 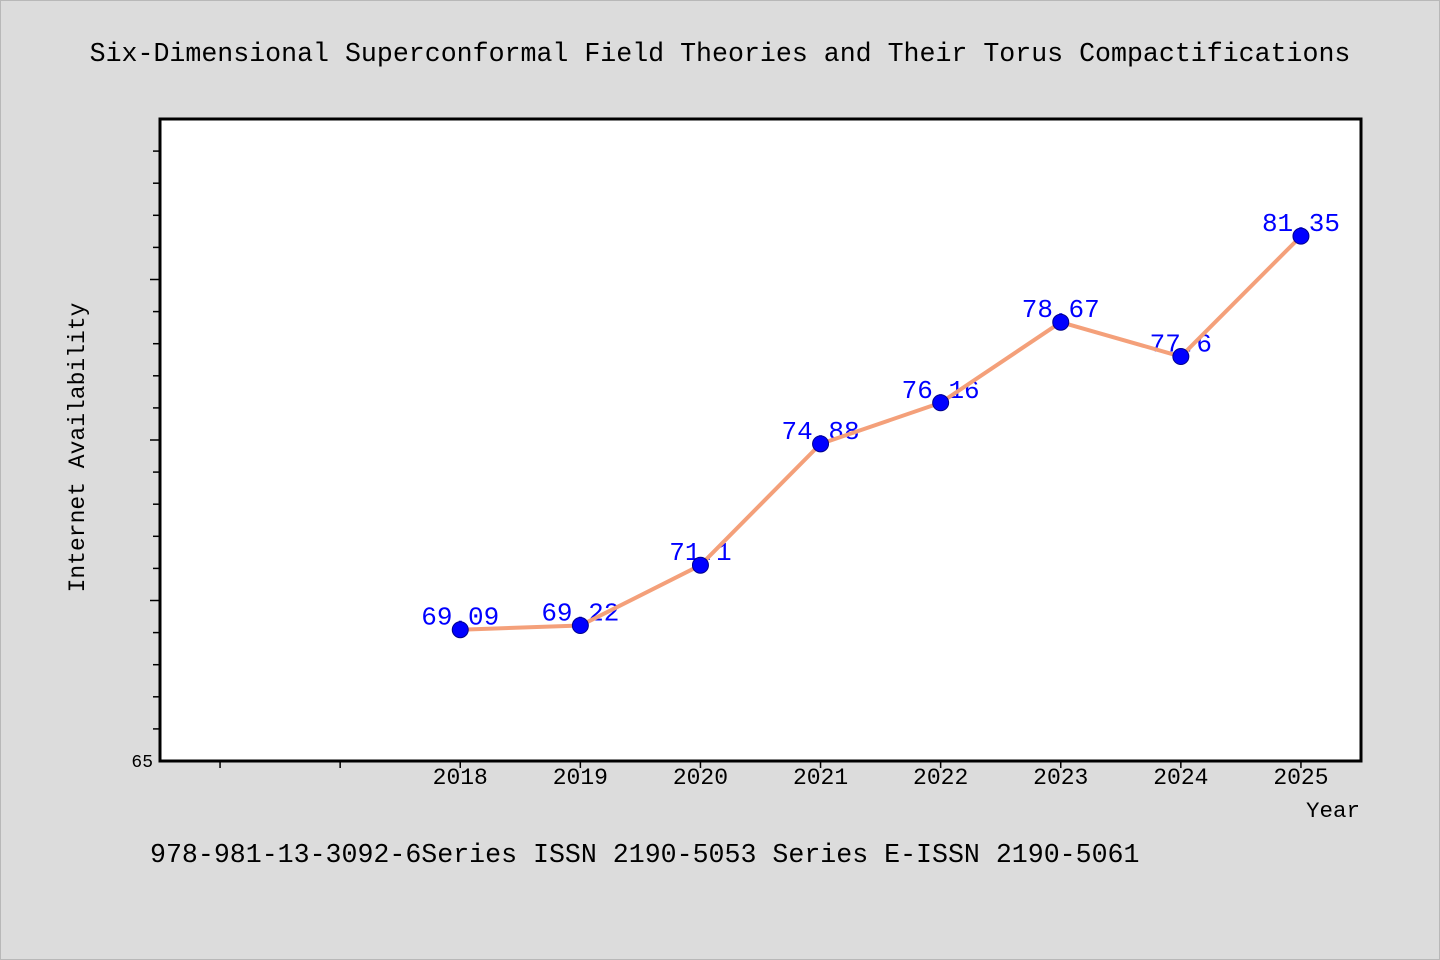 I want to click on y-axis-ticks, so click(x=155, y=440).